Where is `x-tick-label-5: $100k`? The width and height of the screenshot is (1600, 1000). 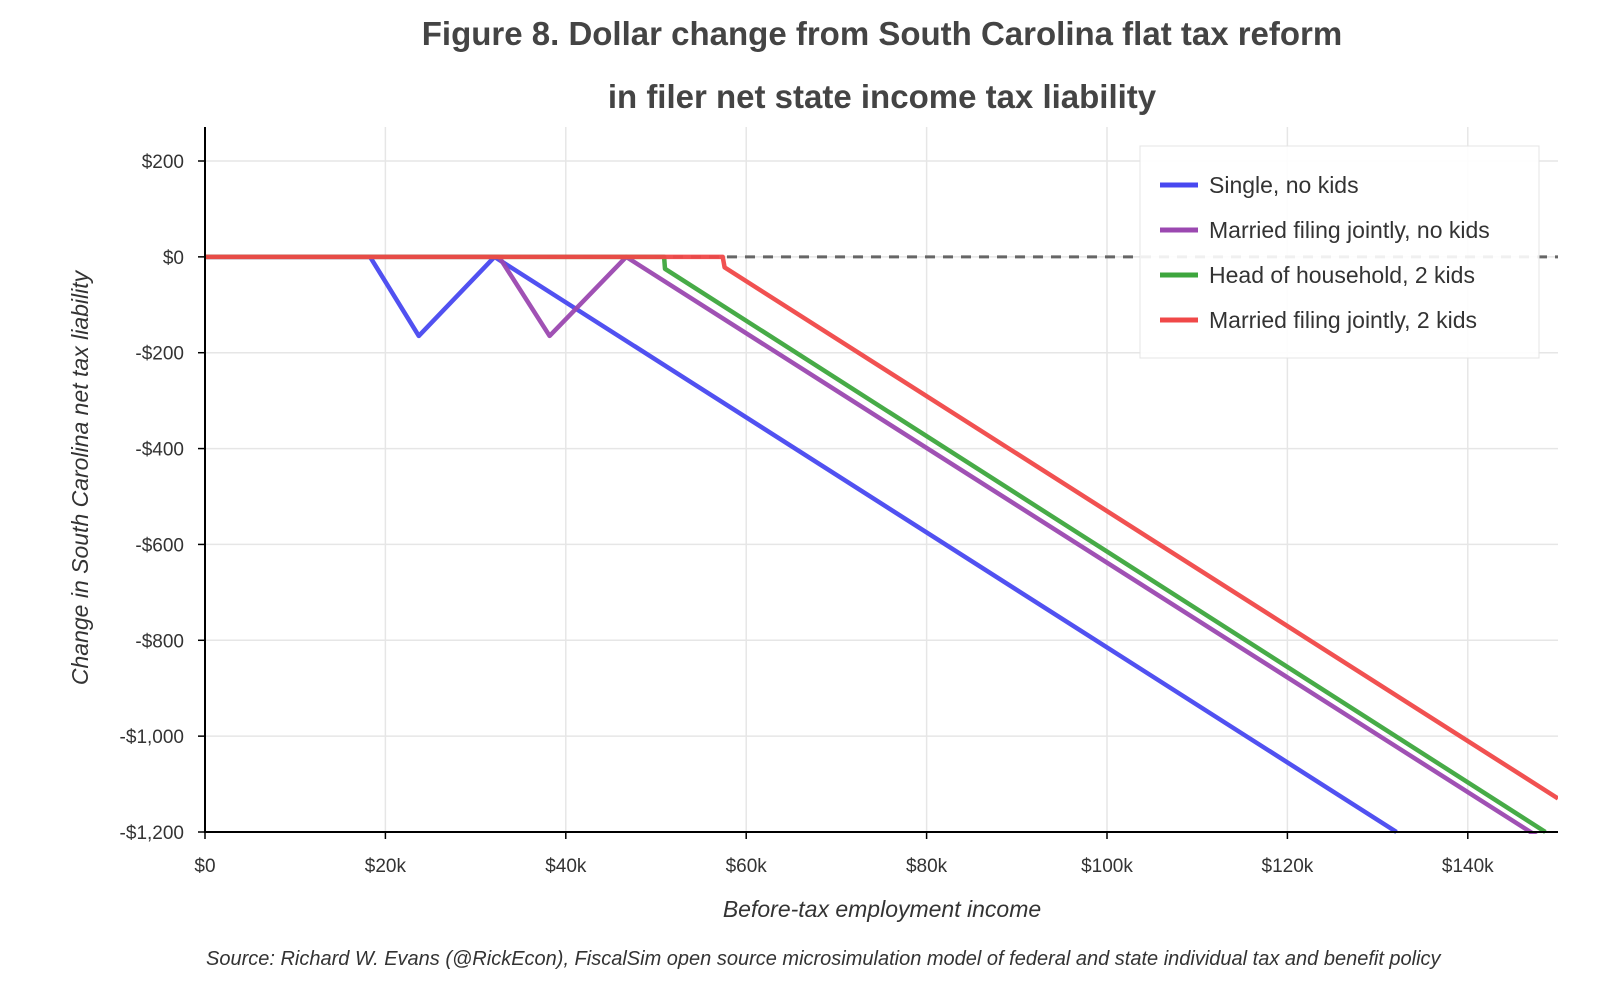
x-tick-label-5: $100k is located at coordinates (1107, 866).